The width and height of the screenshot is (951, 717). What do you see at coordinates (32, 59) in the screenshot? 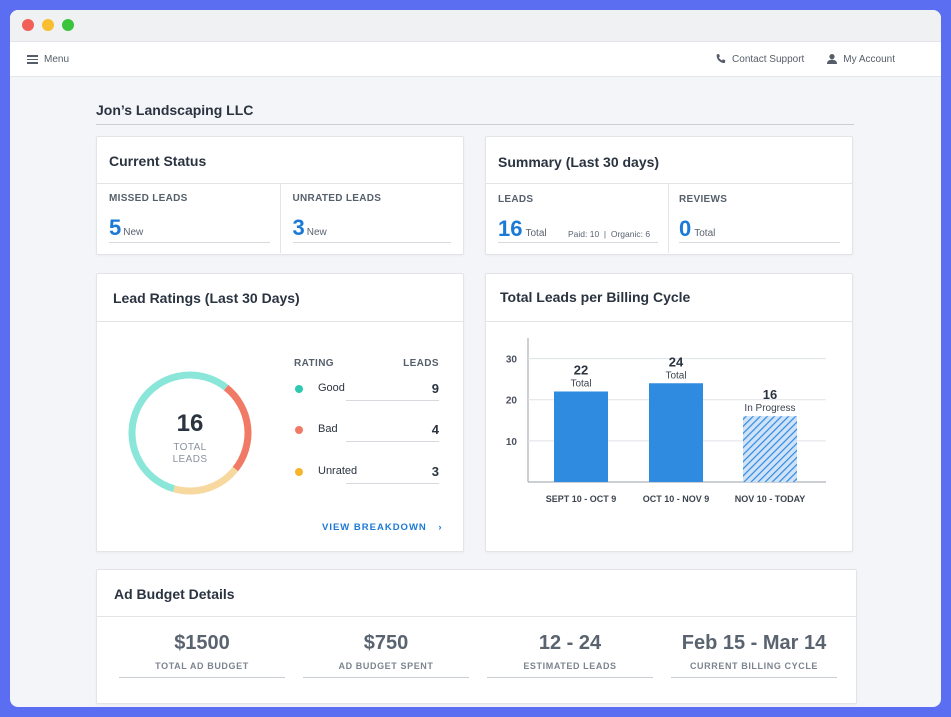
I see `hamburger-icon` at bounding box center [32, 59].